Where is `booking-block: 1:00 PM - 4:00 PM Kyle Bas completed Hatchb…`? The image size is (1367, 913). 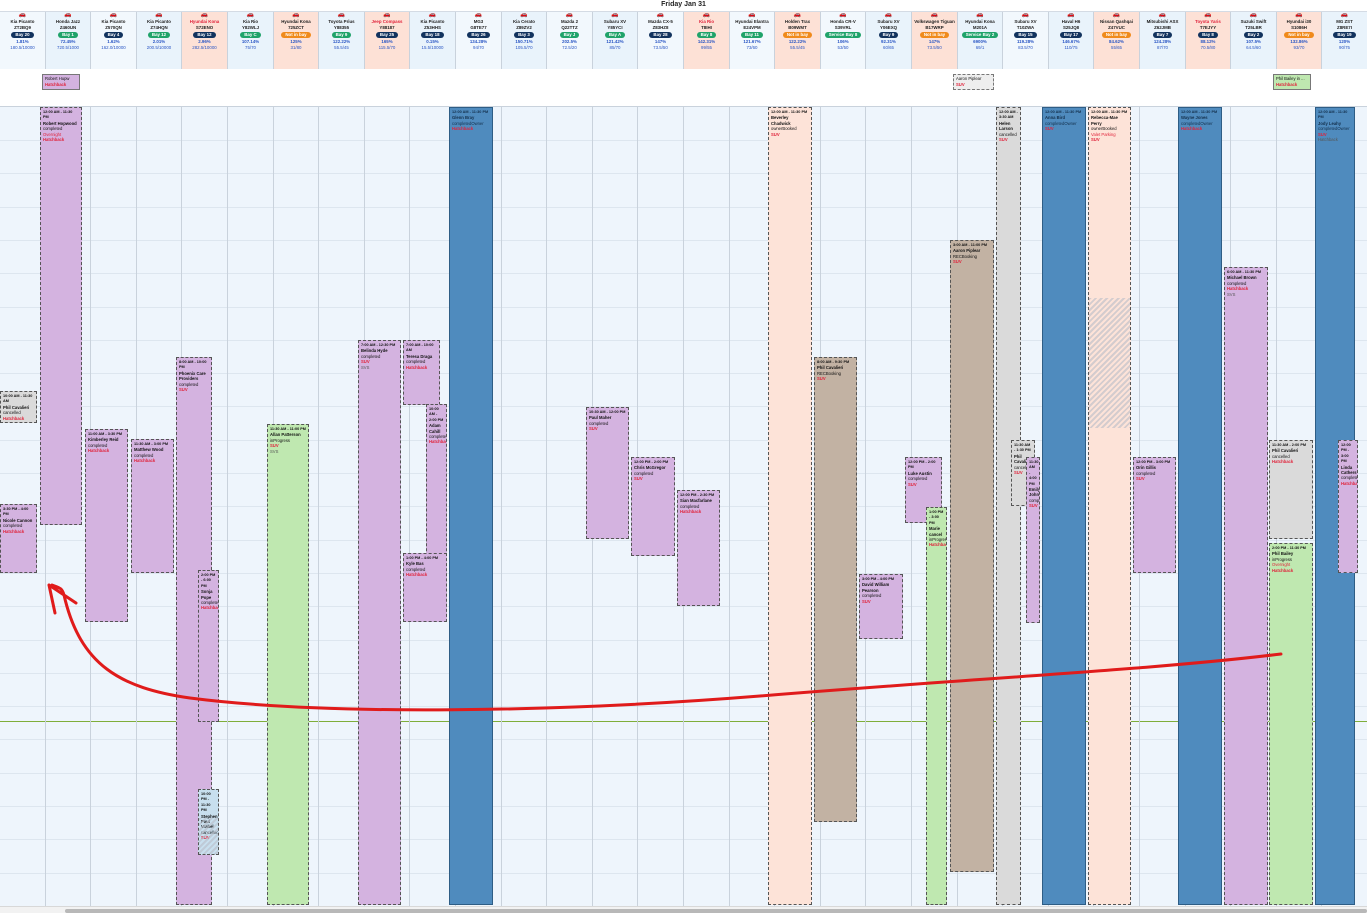 booking-block: 1:00 PM - 4:00 PM Kyle Bas completed Hatchb… is located at coordinates (425, 587).